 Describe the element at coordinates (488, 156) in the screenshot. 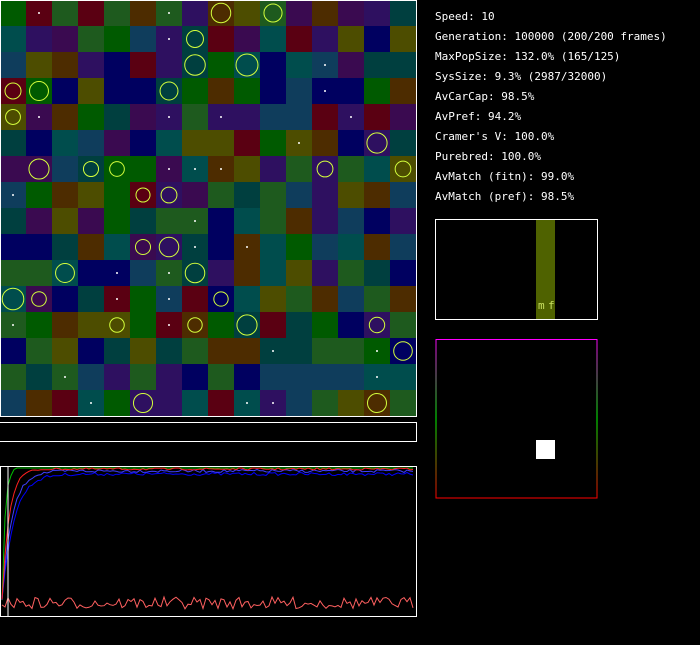

I see `stat-line: Purebred: 100.0%` at that location.